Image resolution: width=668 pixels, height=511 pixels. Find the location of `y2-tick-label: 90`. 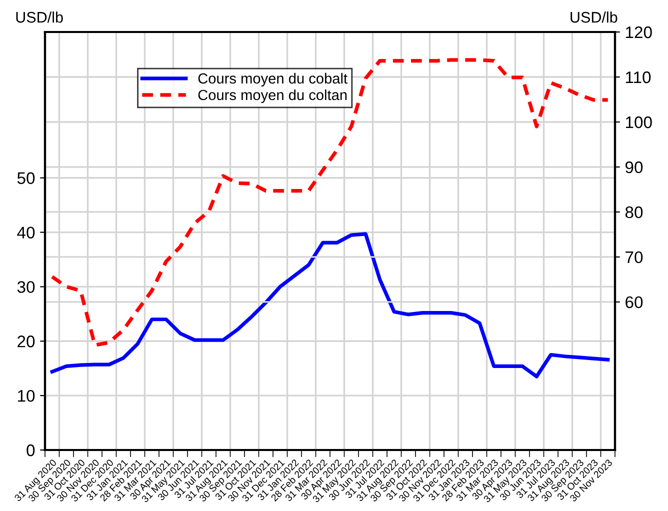

y2-tick-label: 90 is located at coordinates (634, 167).